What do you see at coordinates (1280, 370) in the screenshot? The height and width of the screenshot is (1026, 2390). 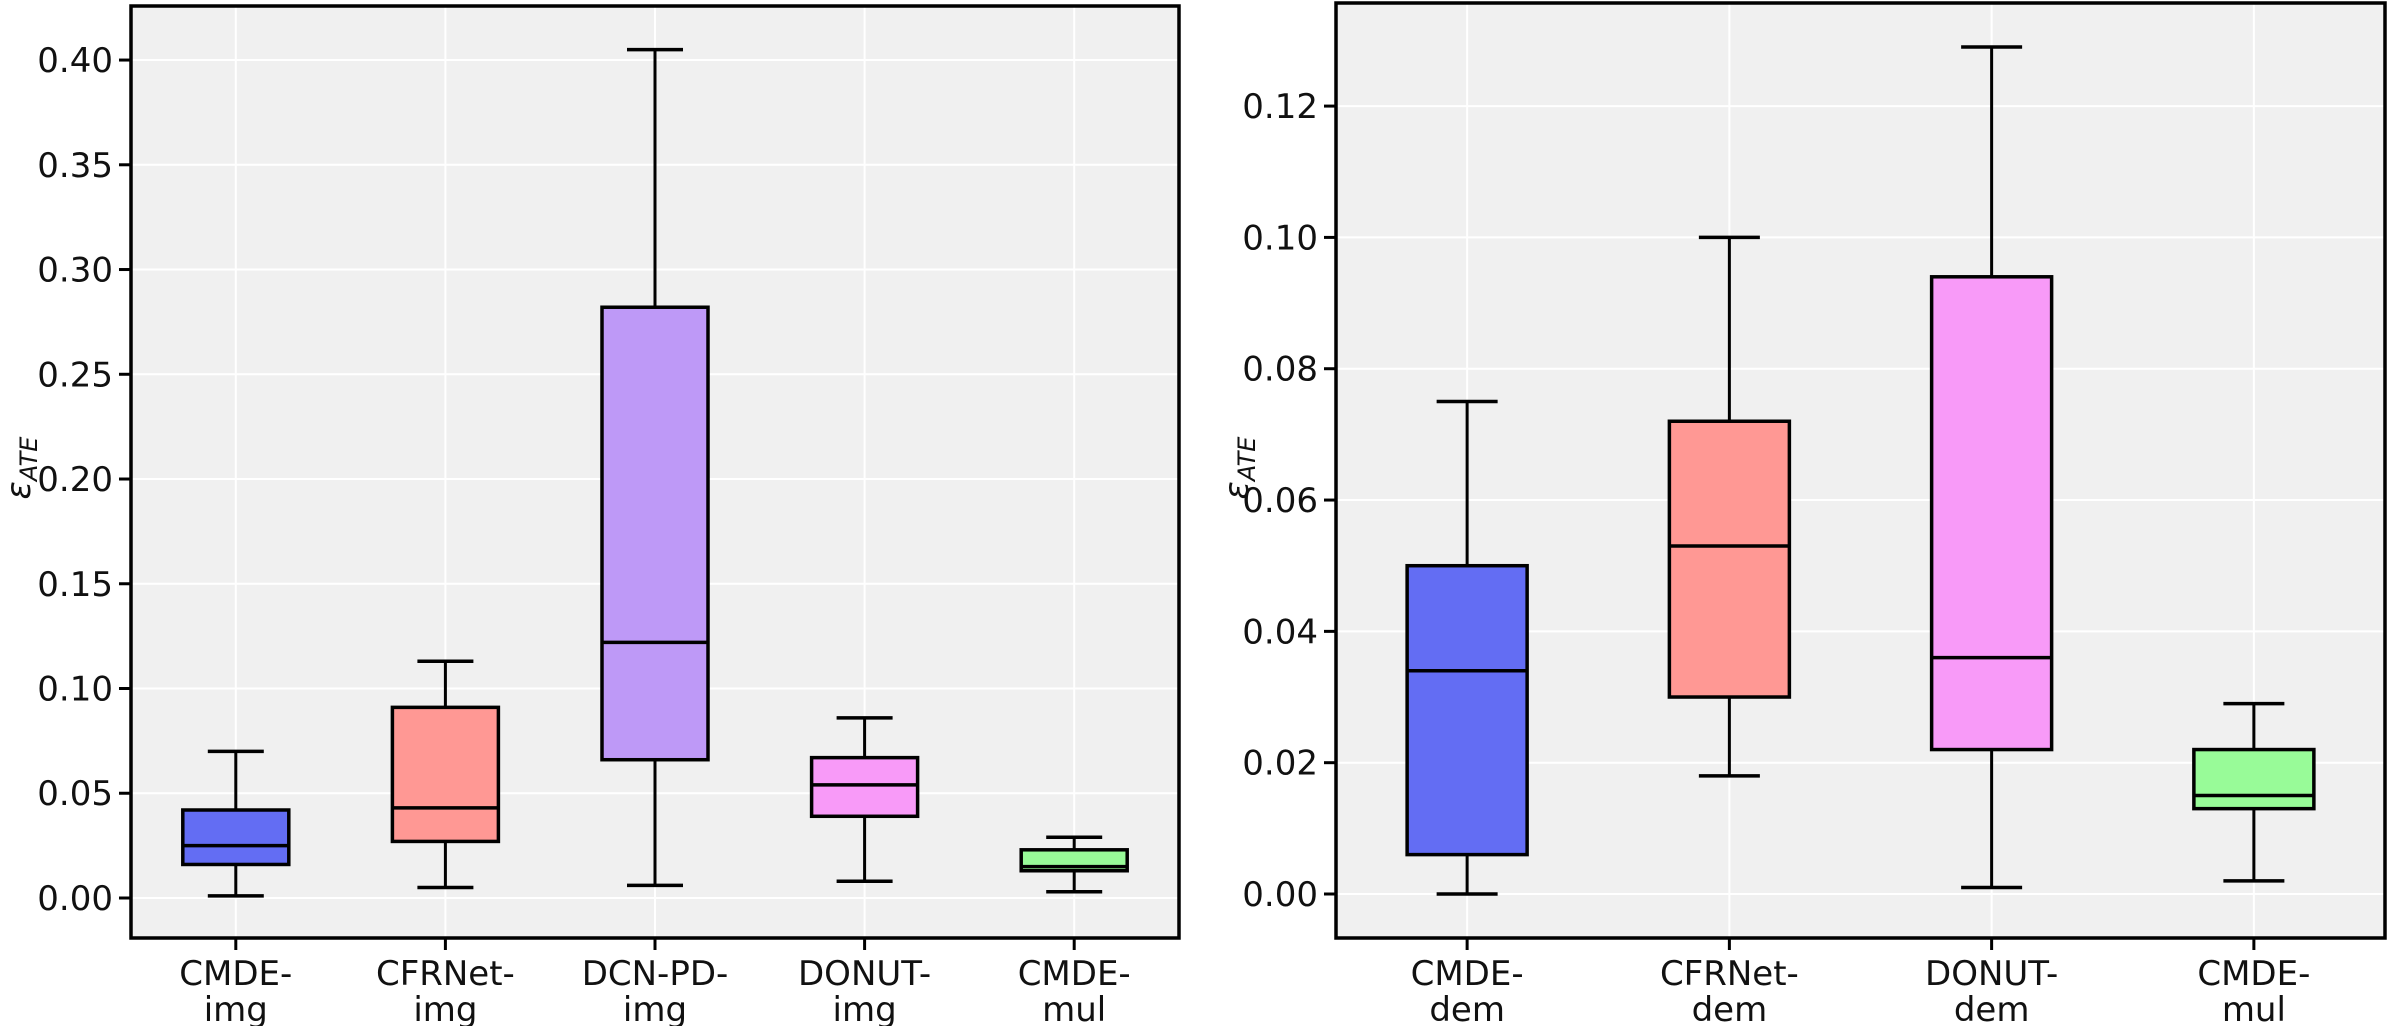 I see `ytick-label: 0.08` at bounding box center [1280, 370].